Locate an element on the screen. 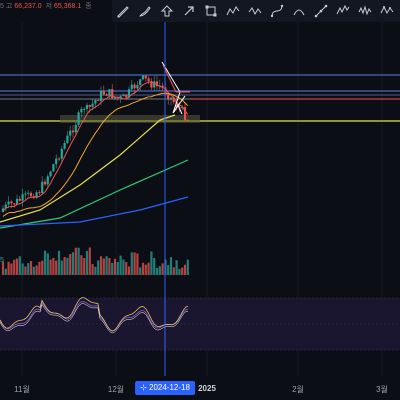  zone-rect is located at coordinates (130, 119).